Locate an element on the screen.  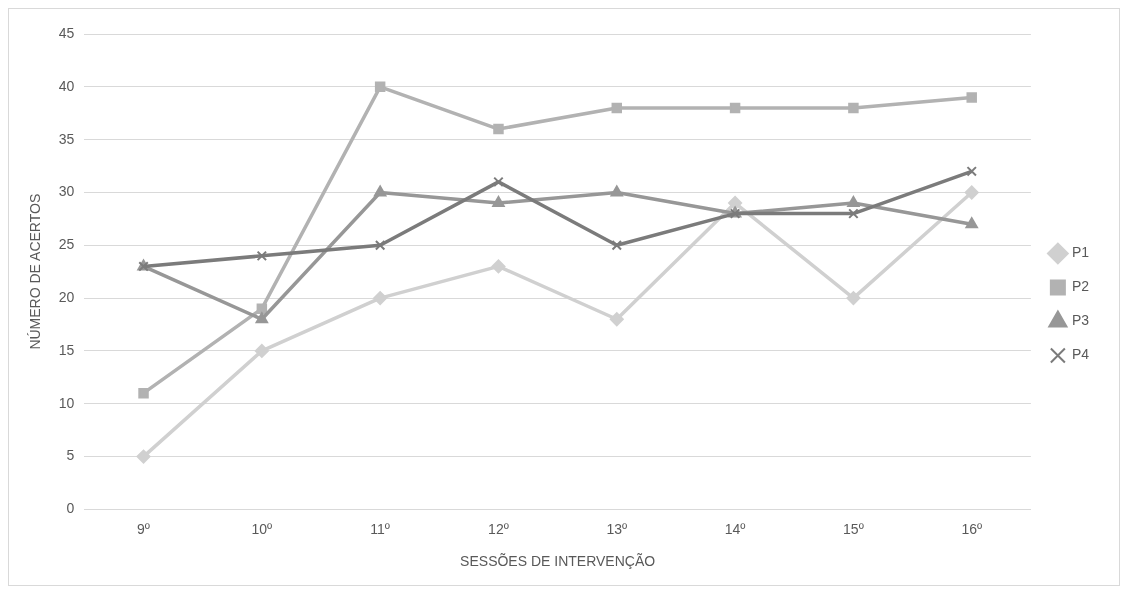
x-tick-label: 11º is located at coordinates (380, 528).